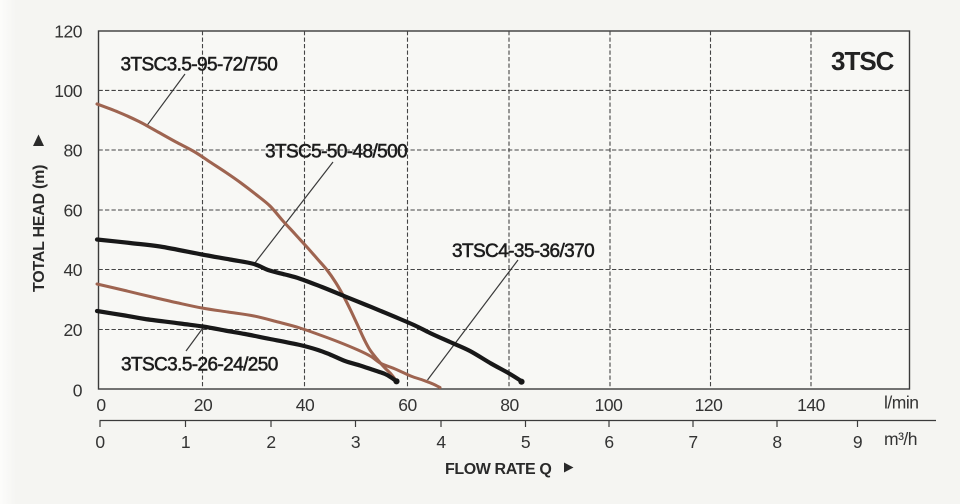  I want to click on svg-text: 3TSC3.5-26-24/250, so click(199, 365).